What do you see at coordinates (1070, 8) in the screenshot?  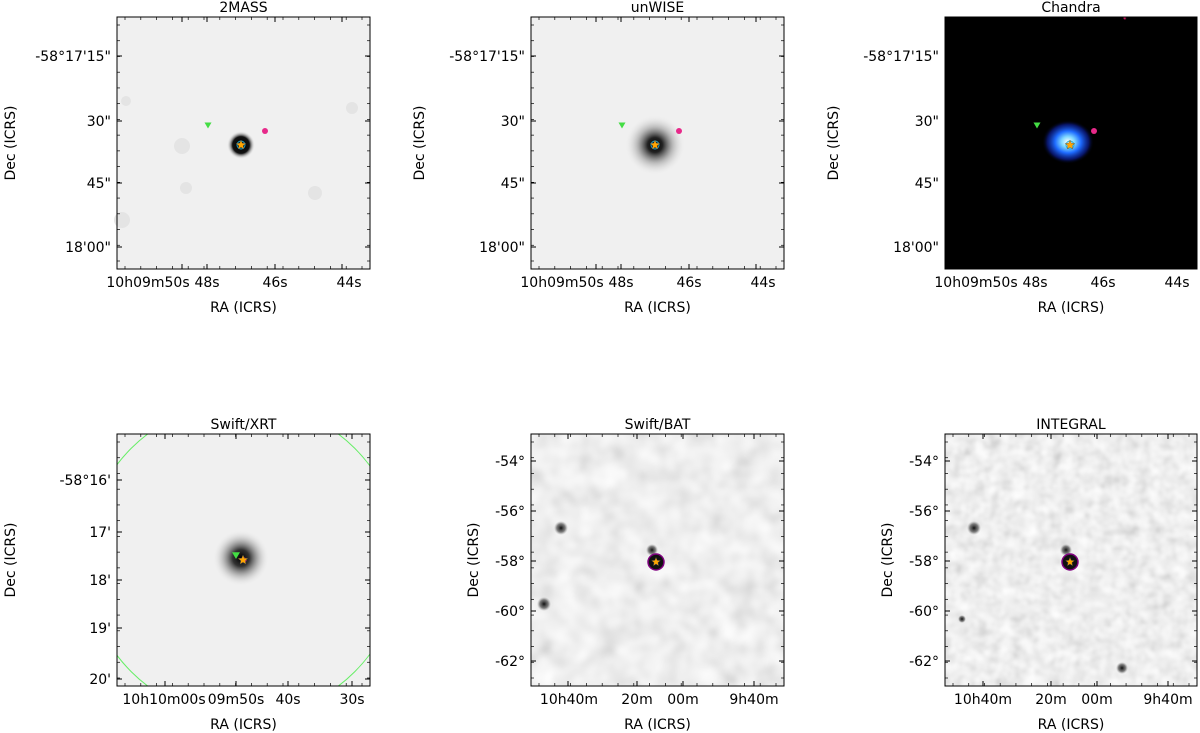 I see `panel-title: Chandra` at bounding box center [1070, 8].